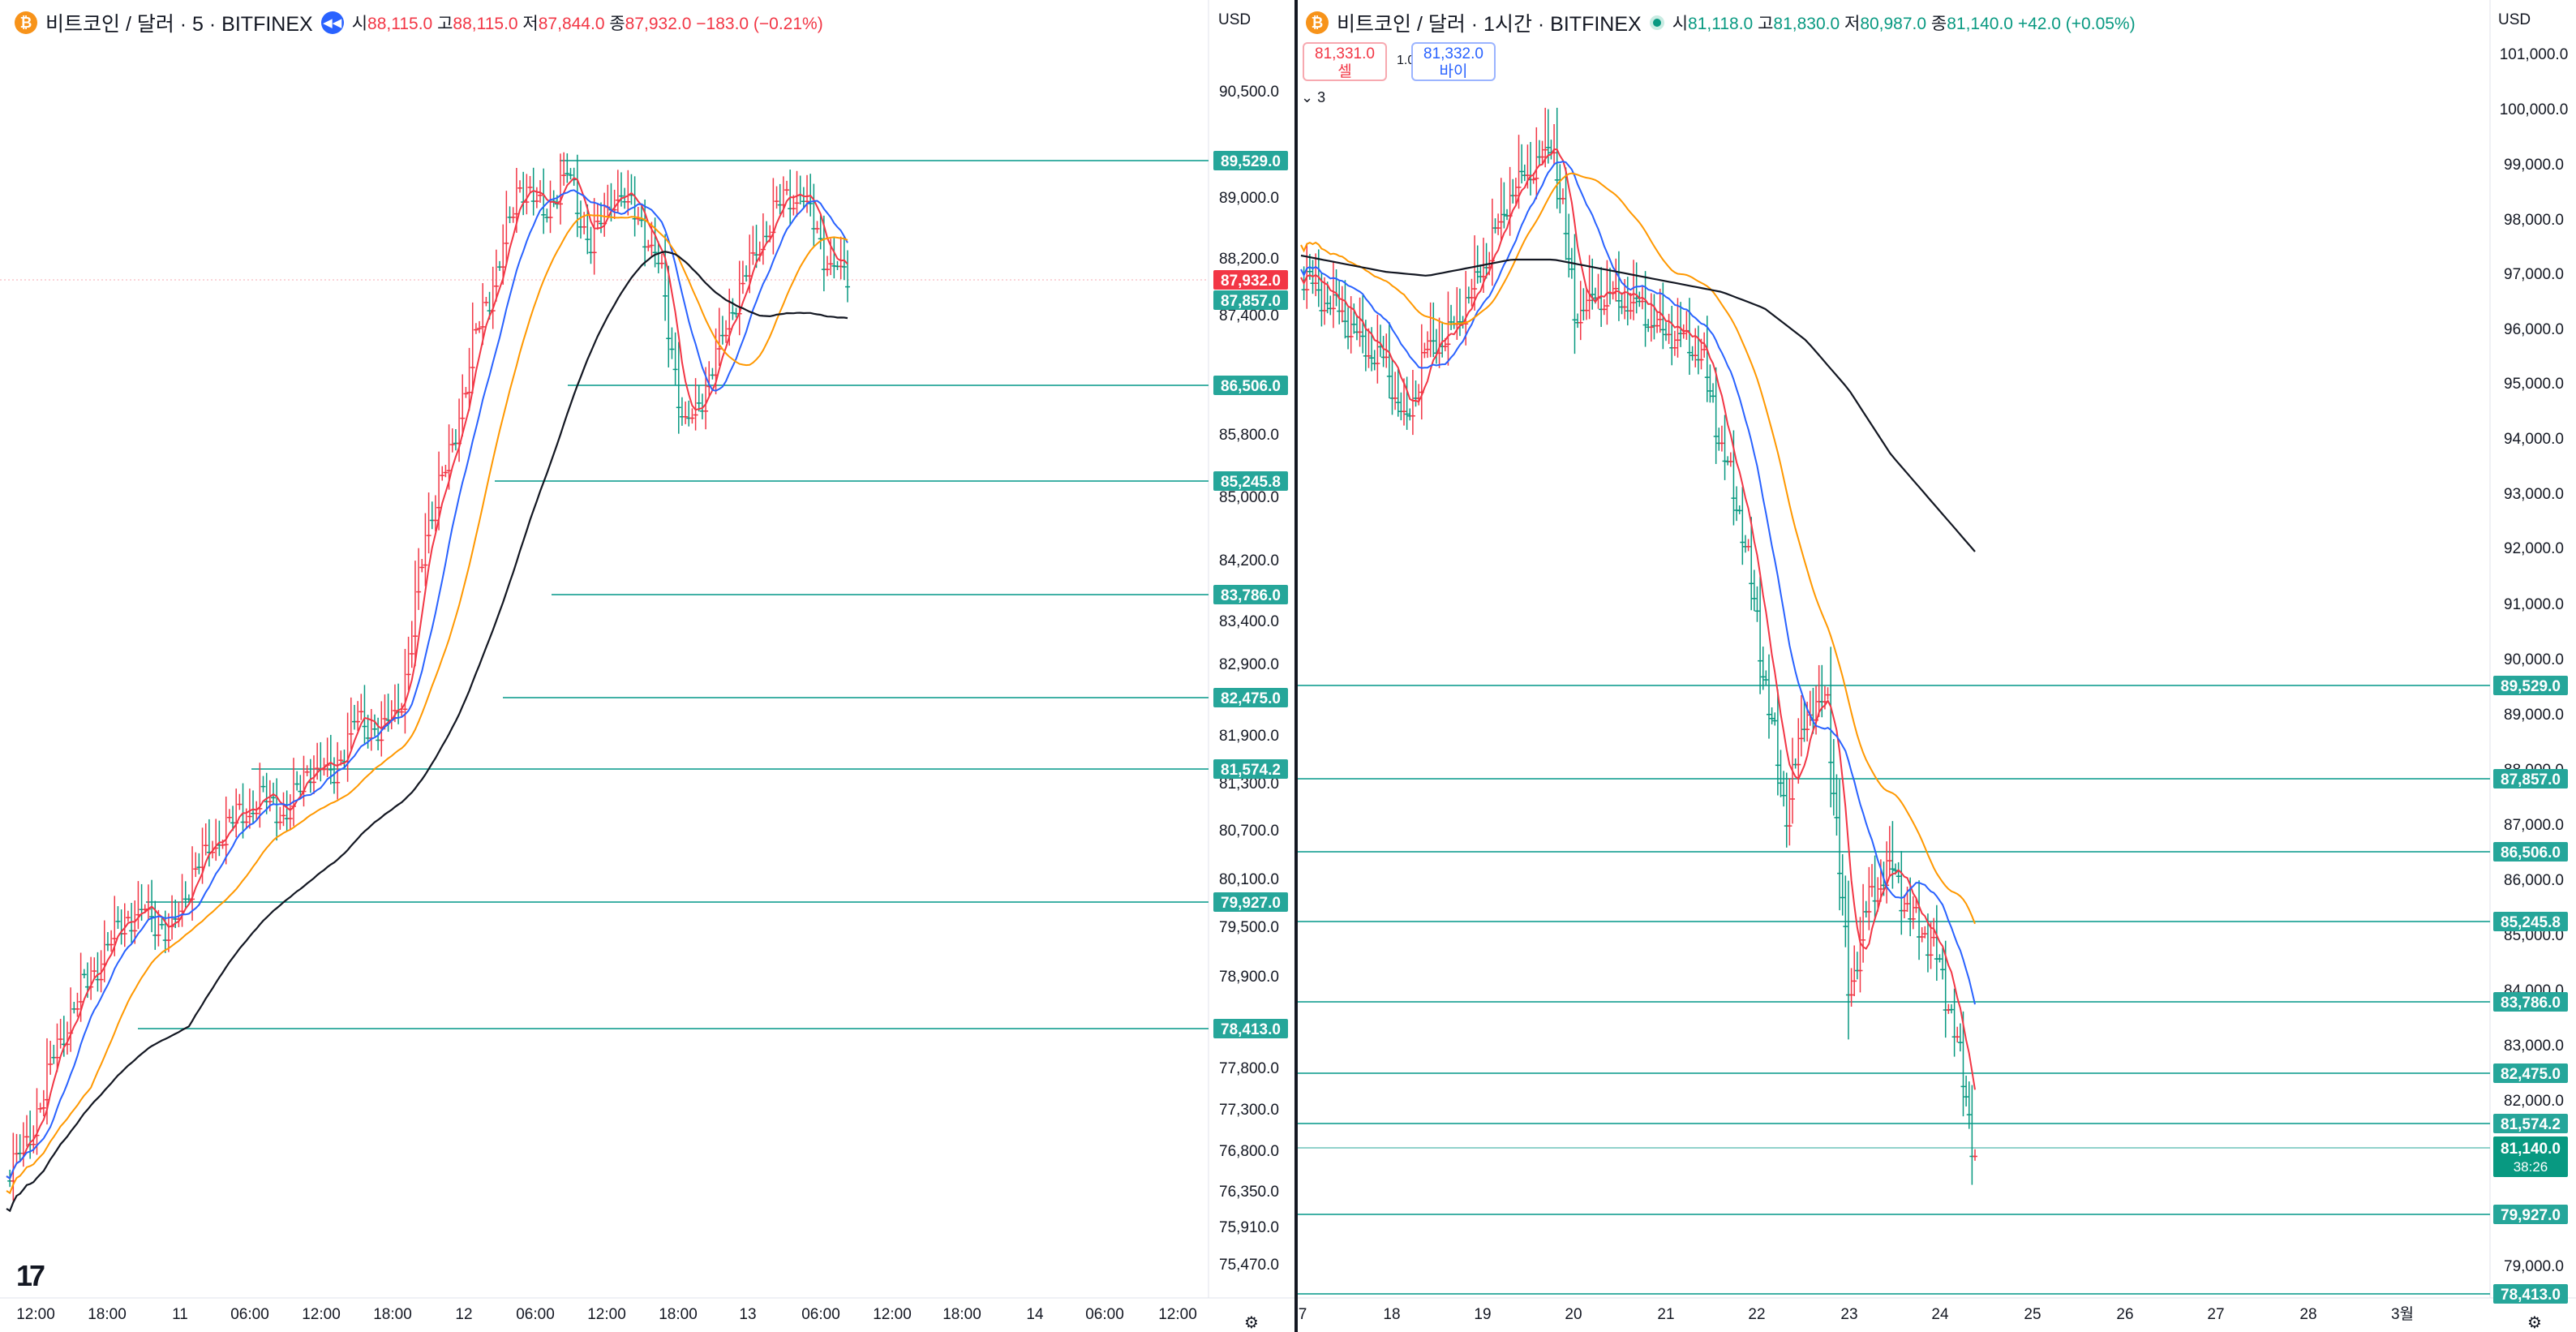 The height and width of the screenshot is (1332, 2576). Describe the element at coordinates (1296, 666) in the screenshot. I see `pane-divider` at that location.